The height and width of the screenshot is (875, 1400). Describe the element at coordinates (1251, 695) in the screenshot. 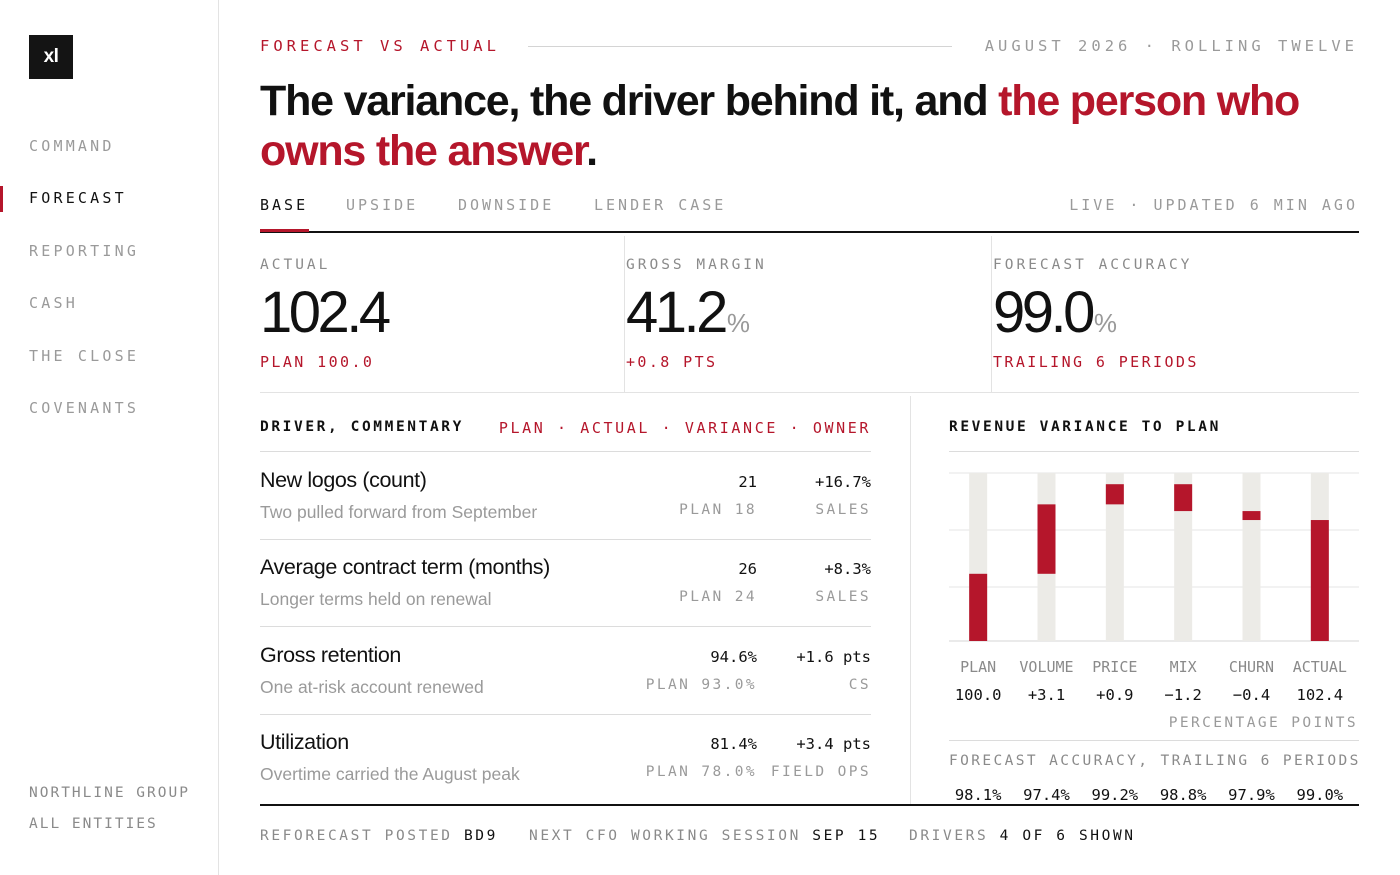

I see `chart-value-label: −0.4` at that location.